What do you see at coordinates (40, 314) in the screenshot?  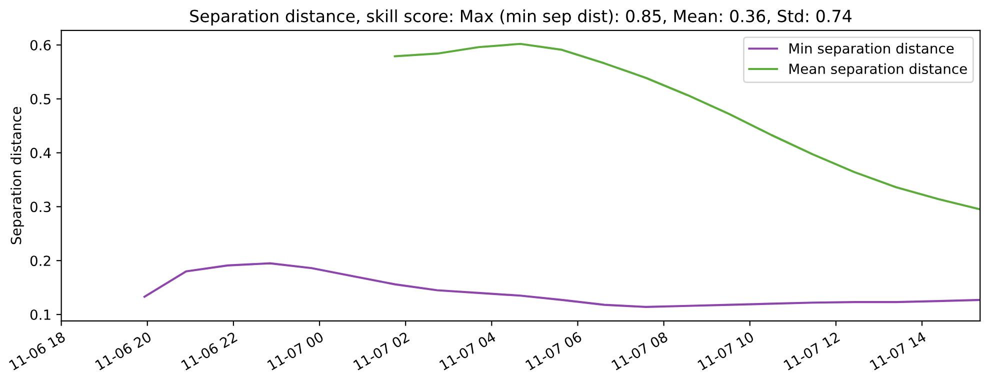 I see `y-tick-label: 0.1` at bounding box center [40, 314].